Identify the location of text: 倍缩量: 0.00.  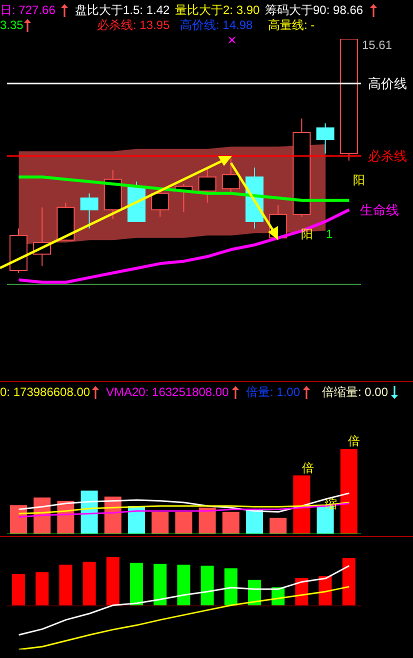
(355, 392).